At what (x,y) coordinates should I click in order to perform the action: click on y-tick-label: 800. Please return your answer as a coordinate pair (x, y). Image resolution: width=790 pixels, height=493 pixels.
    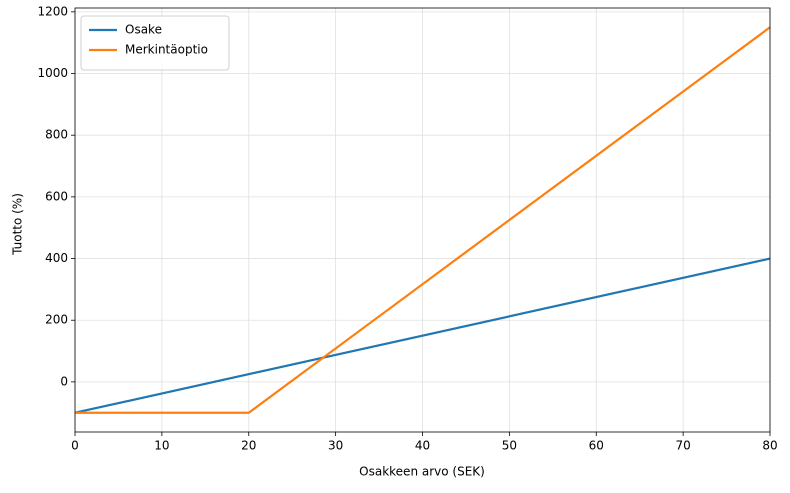
    Looking at the image, I should click on (56, 135).